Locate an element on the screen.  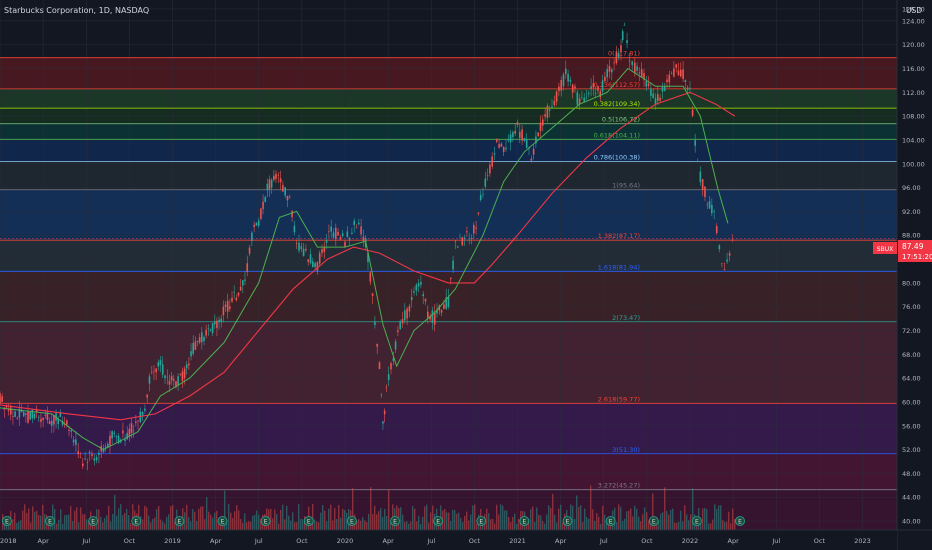
y-tick-label: 72.00 is located at coordinates (911, 331).